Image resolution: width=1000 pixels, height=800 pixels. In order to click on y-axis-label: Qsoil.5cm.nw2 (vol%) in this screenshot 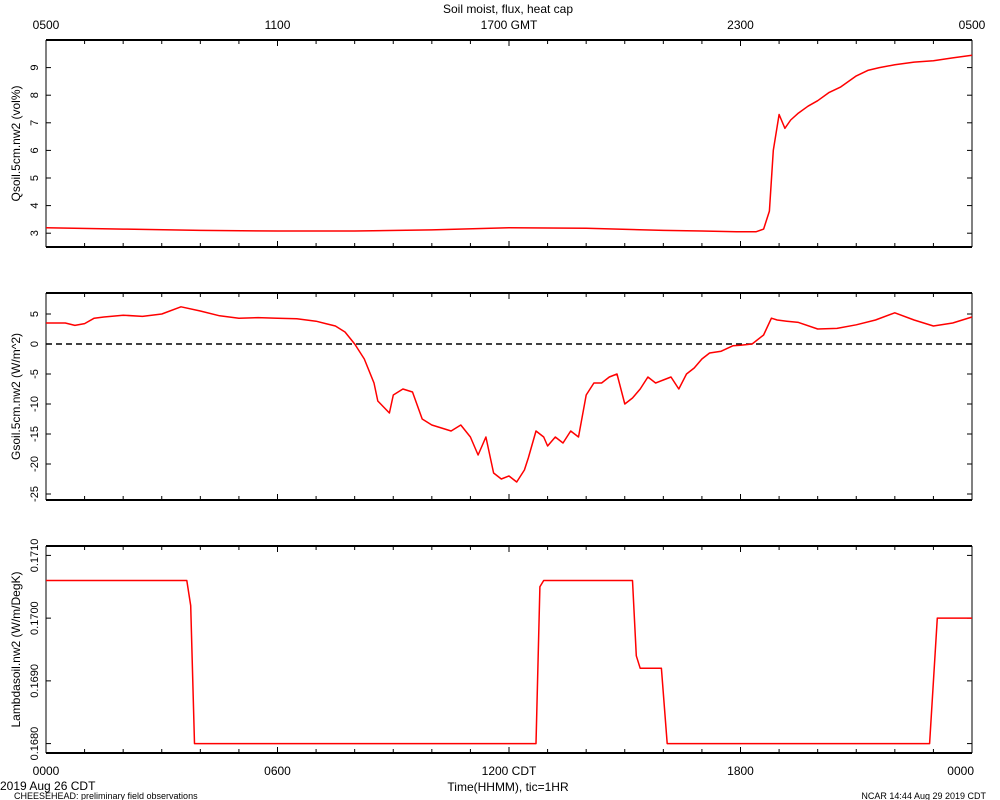, I will do `click(16, 143)`.